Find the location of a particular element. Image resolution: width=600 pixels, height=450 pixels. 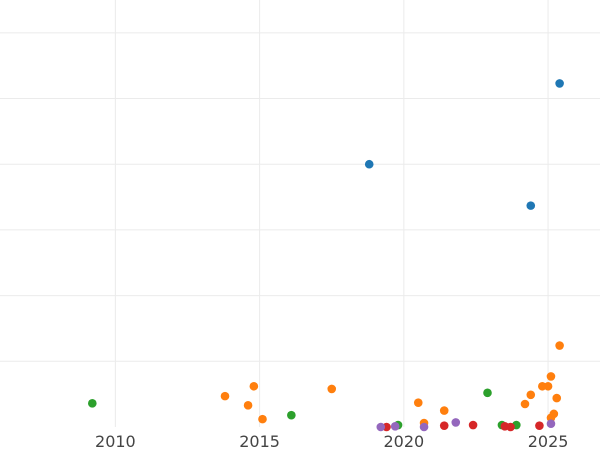

x-tick-label: 2015 is located at coordinates (259, 441).